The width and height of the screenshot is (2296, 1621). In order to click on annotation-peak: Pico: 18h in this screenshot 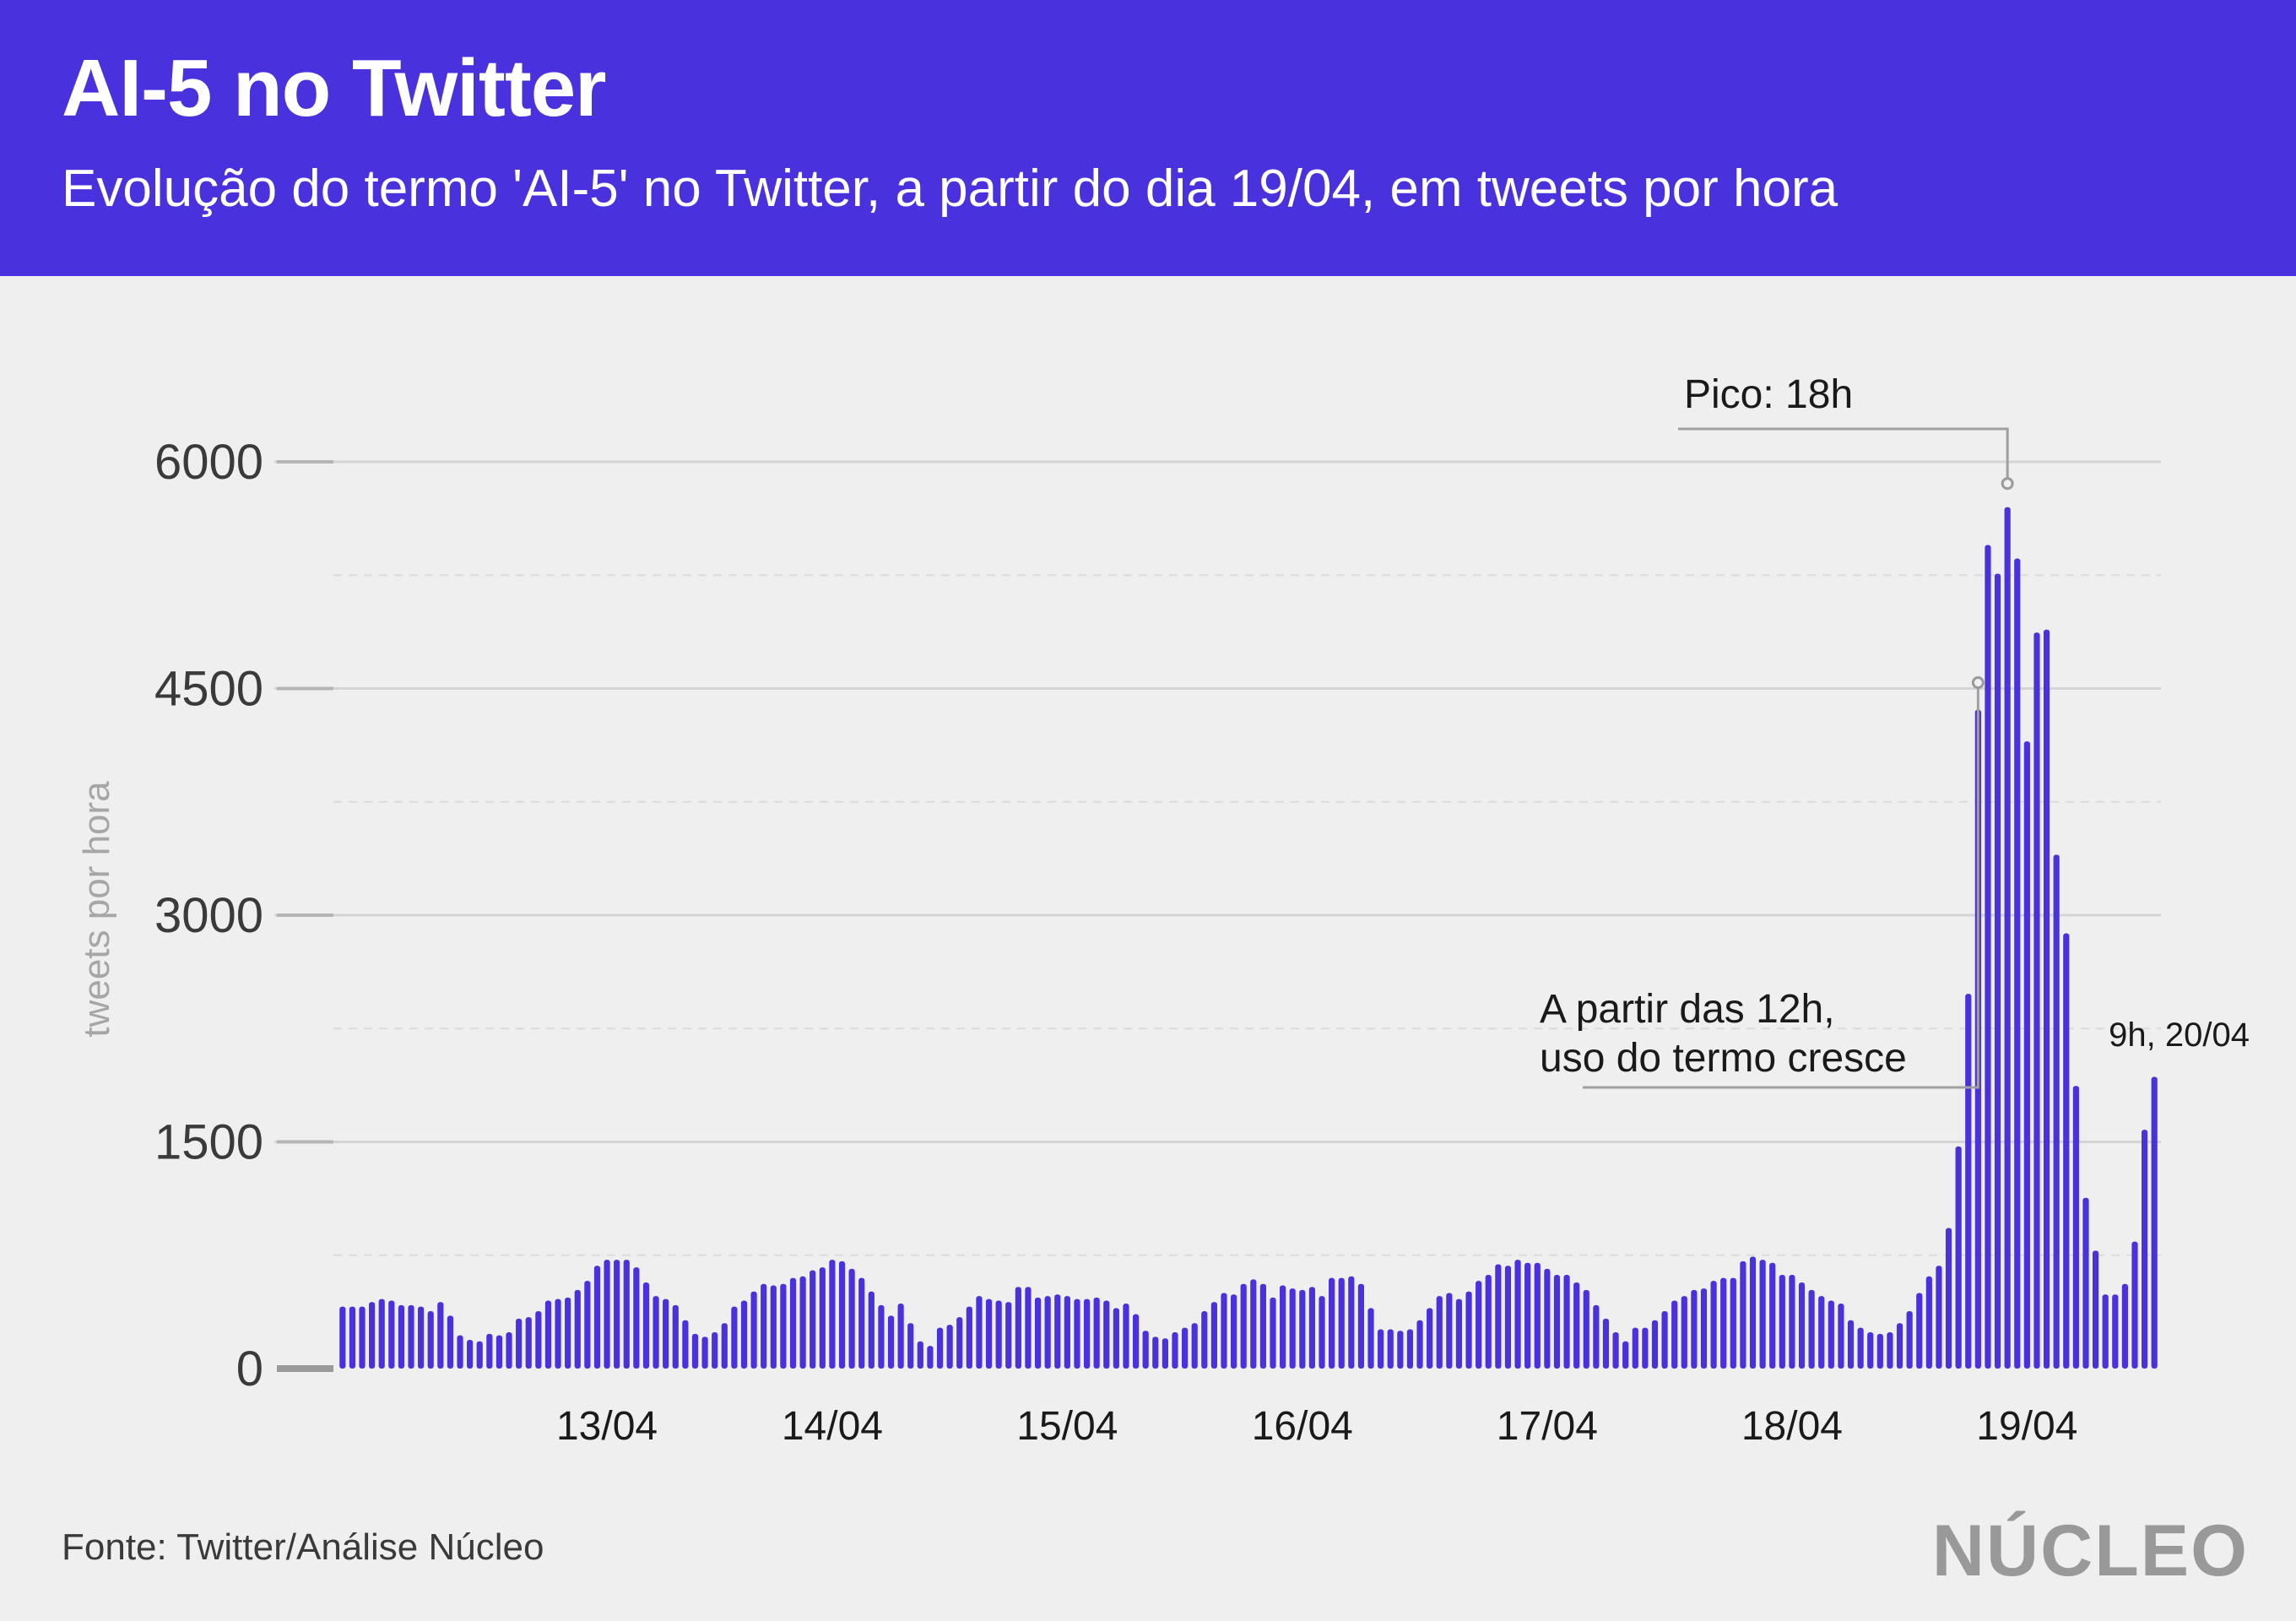, I will do `click(1768, 394)`.